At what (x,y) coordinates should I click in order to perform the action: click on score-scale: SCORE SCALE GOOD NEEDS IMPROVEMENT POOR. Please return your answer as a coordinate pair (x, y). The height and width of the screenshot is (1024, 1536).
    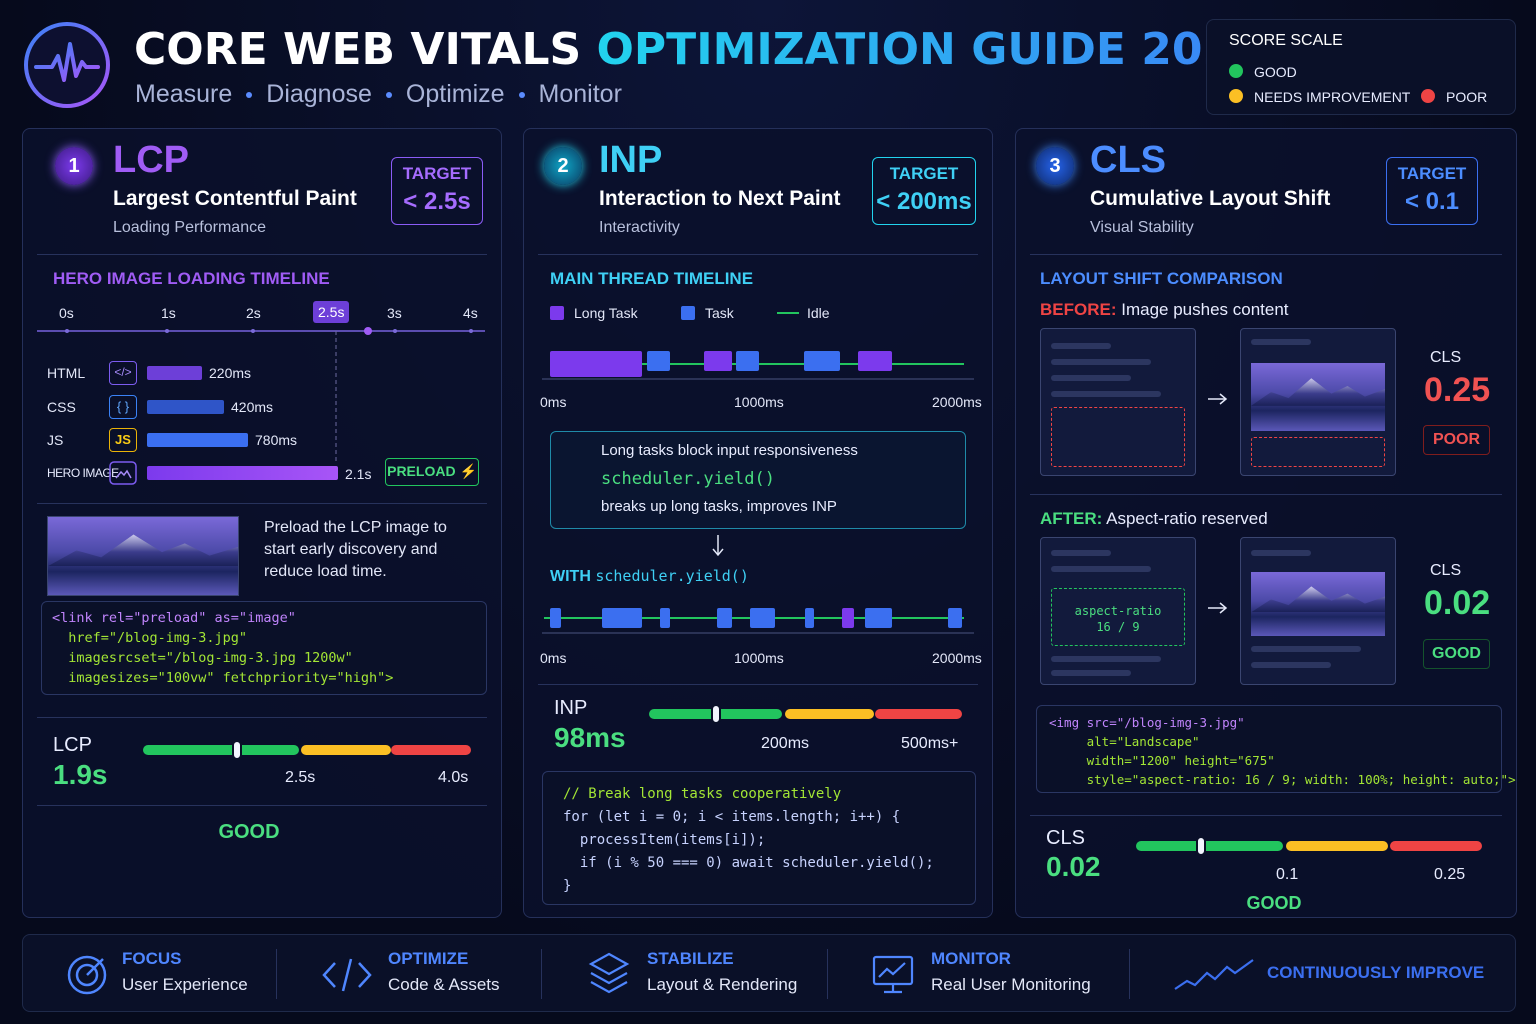
    Looking at the image, I should click on (1361, 67).